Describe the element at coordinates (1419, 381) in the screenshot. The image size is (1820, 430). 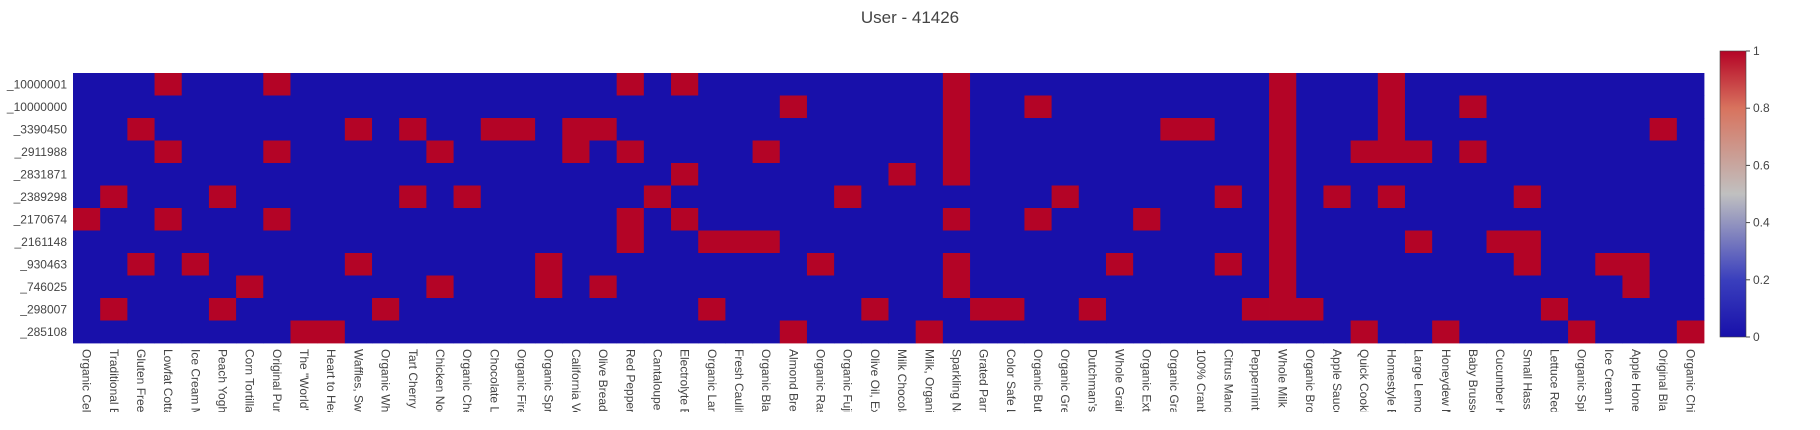
I see `x-tick-label: Large Lemo` at that location.